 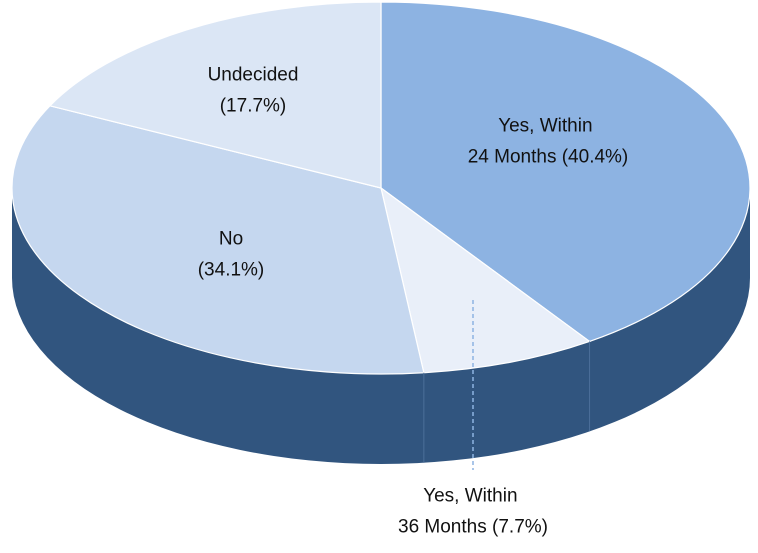 What do you see at coordinates (253, 106) in the screenshot?
I see `slice-value-label: (17.7%)` at bounding box center [253, 106].